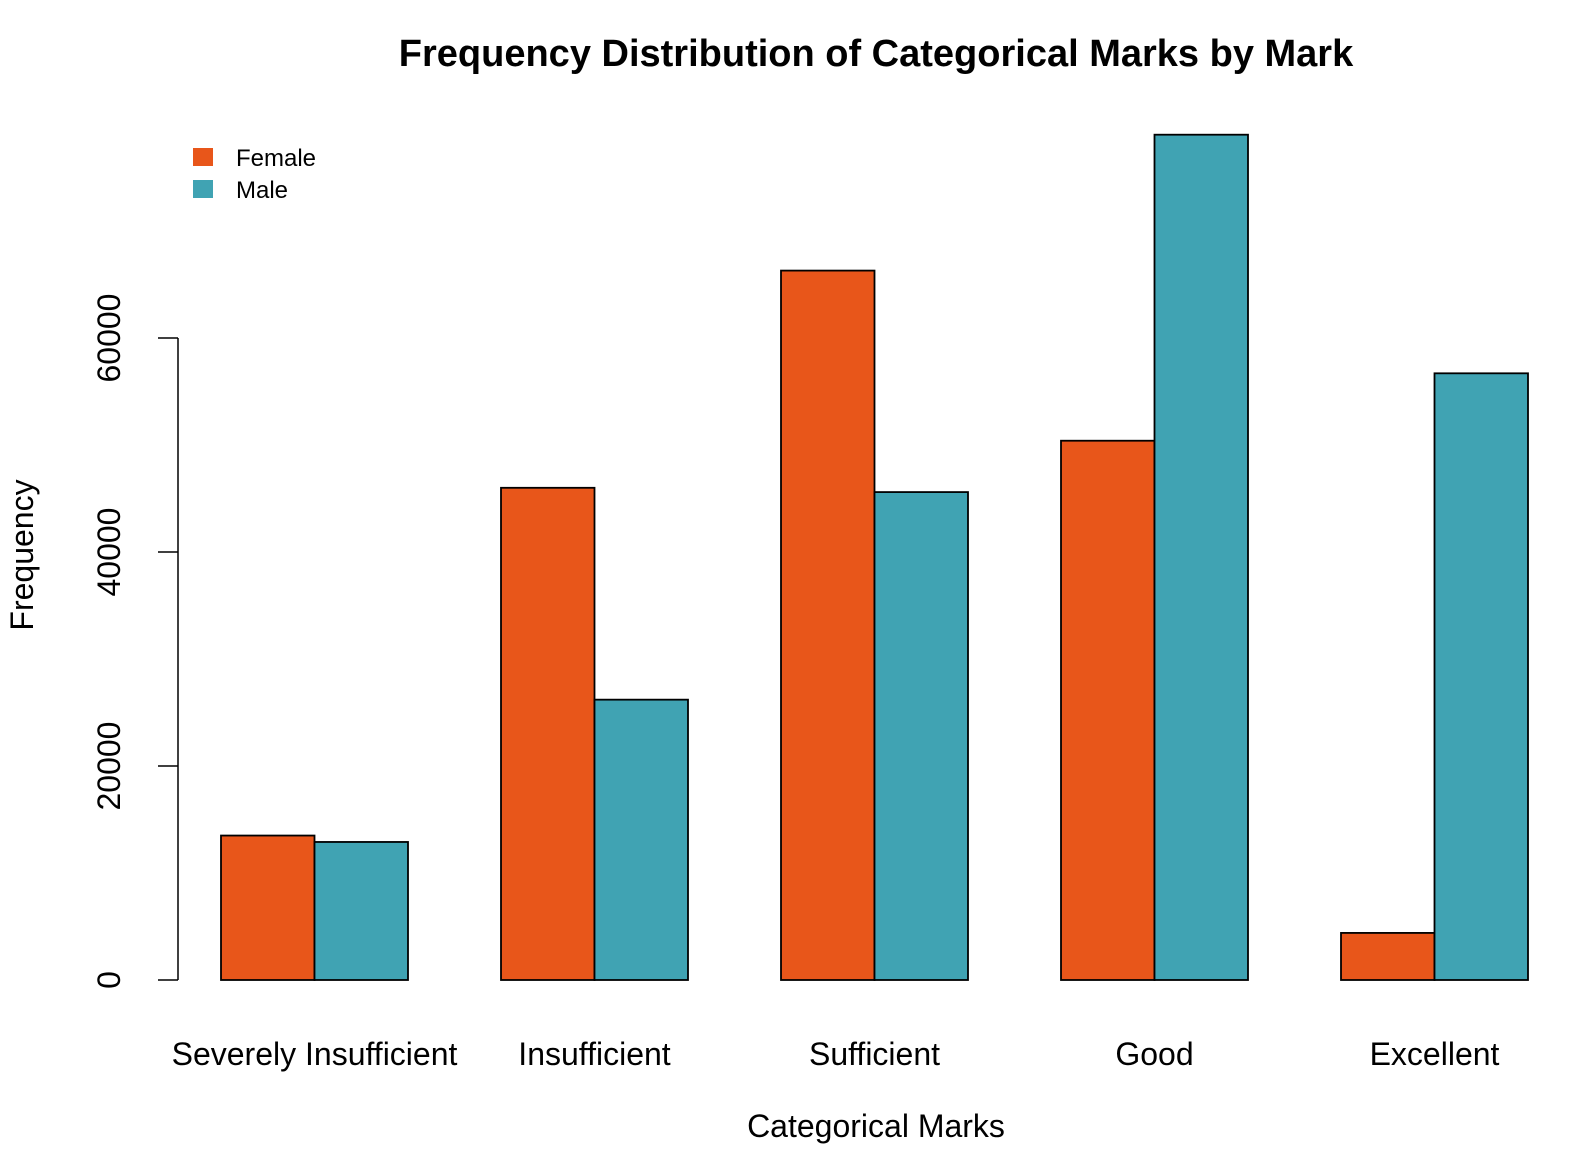  Describe the element at coordinates (109, 766) in the screenshot. I see `y-tick-label: 20000` at that location.